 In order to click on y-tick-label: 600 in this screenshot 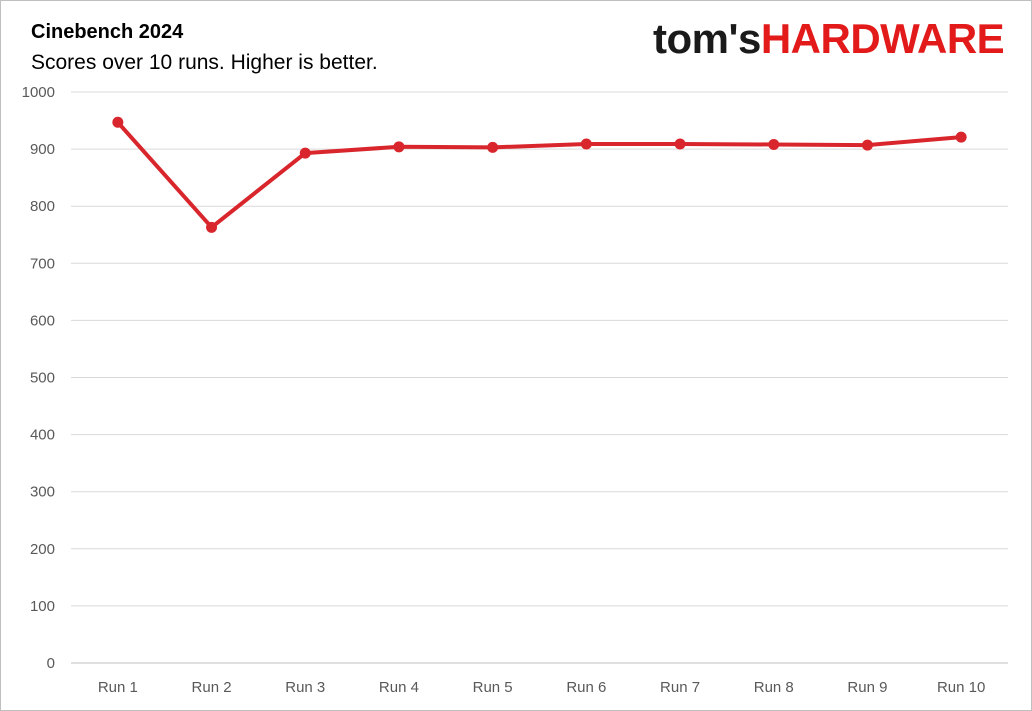, I will do `click(42, 320)`.